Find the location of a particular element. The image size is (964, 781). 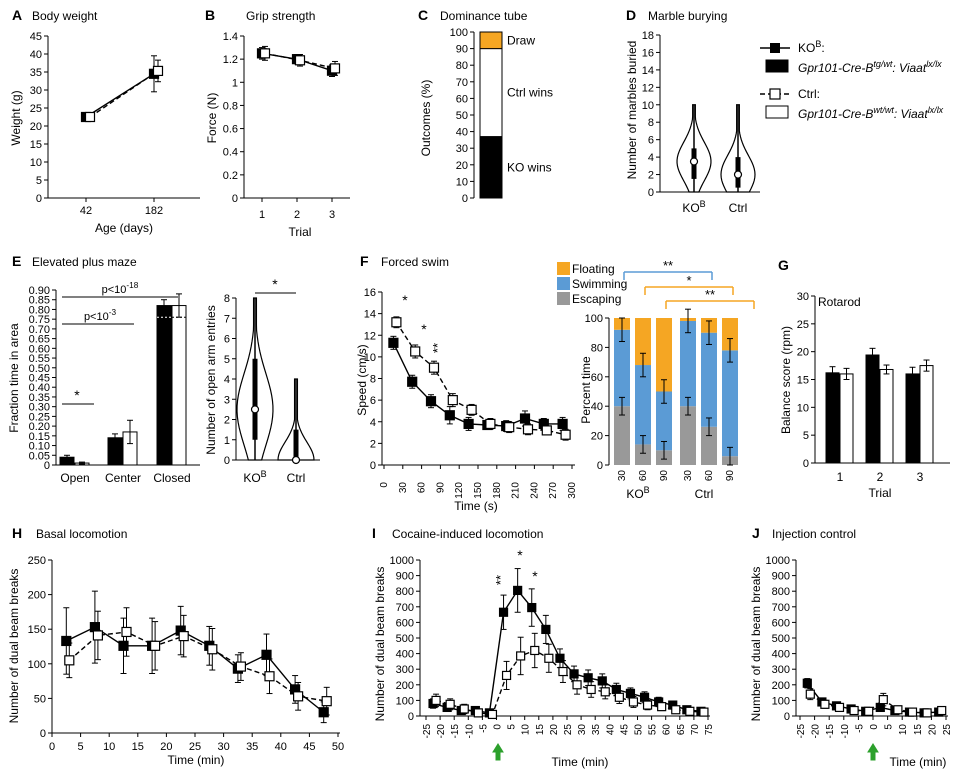

panel-c-y-tick-label: 90 is located at coordinates (462, 50).